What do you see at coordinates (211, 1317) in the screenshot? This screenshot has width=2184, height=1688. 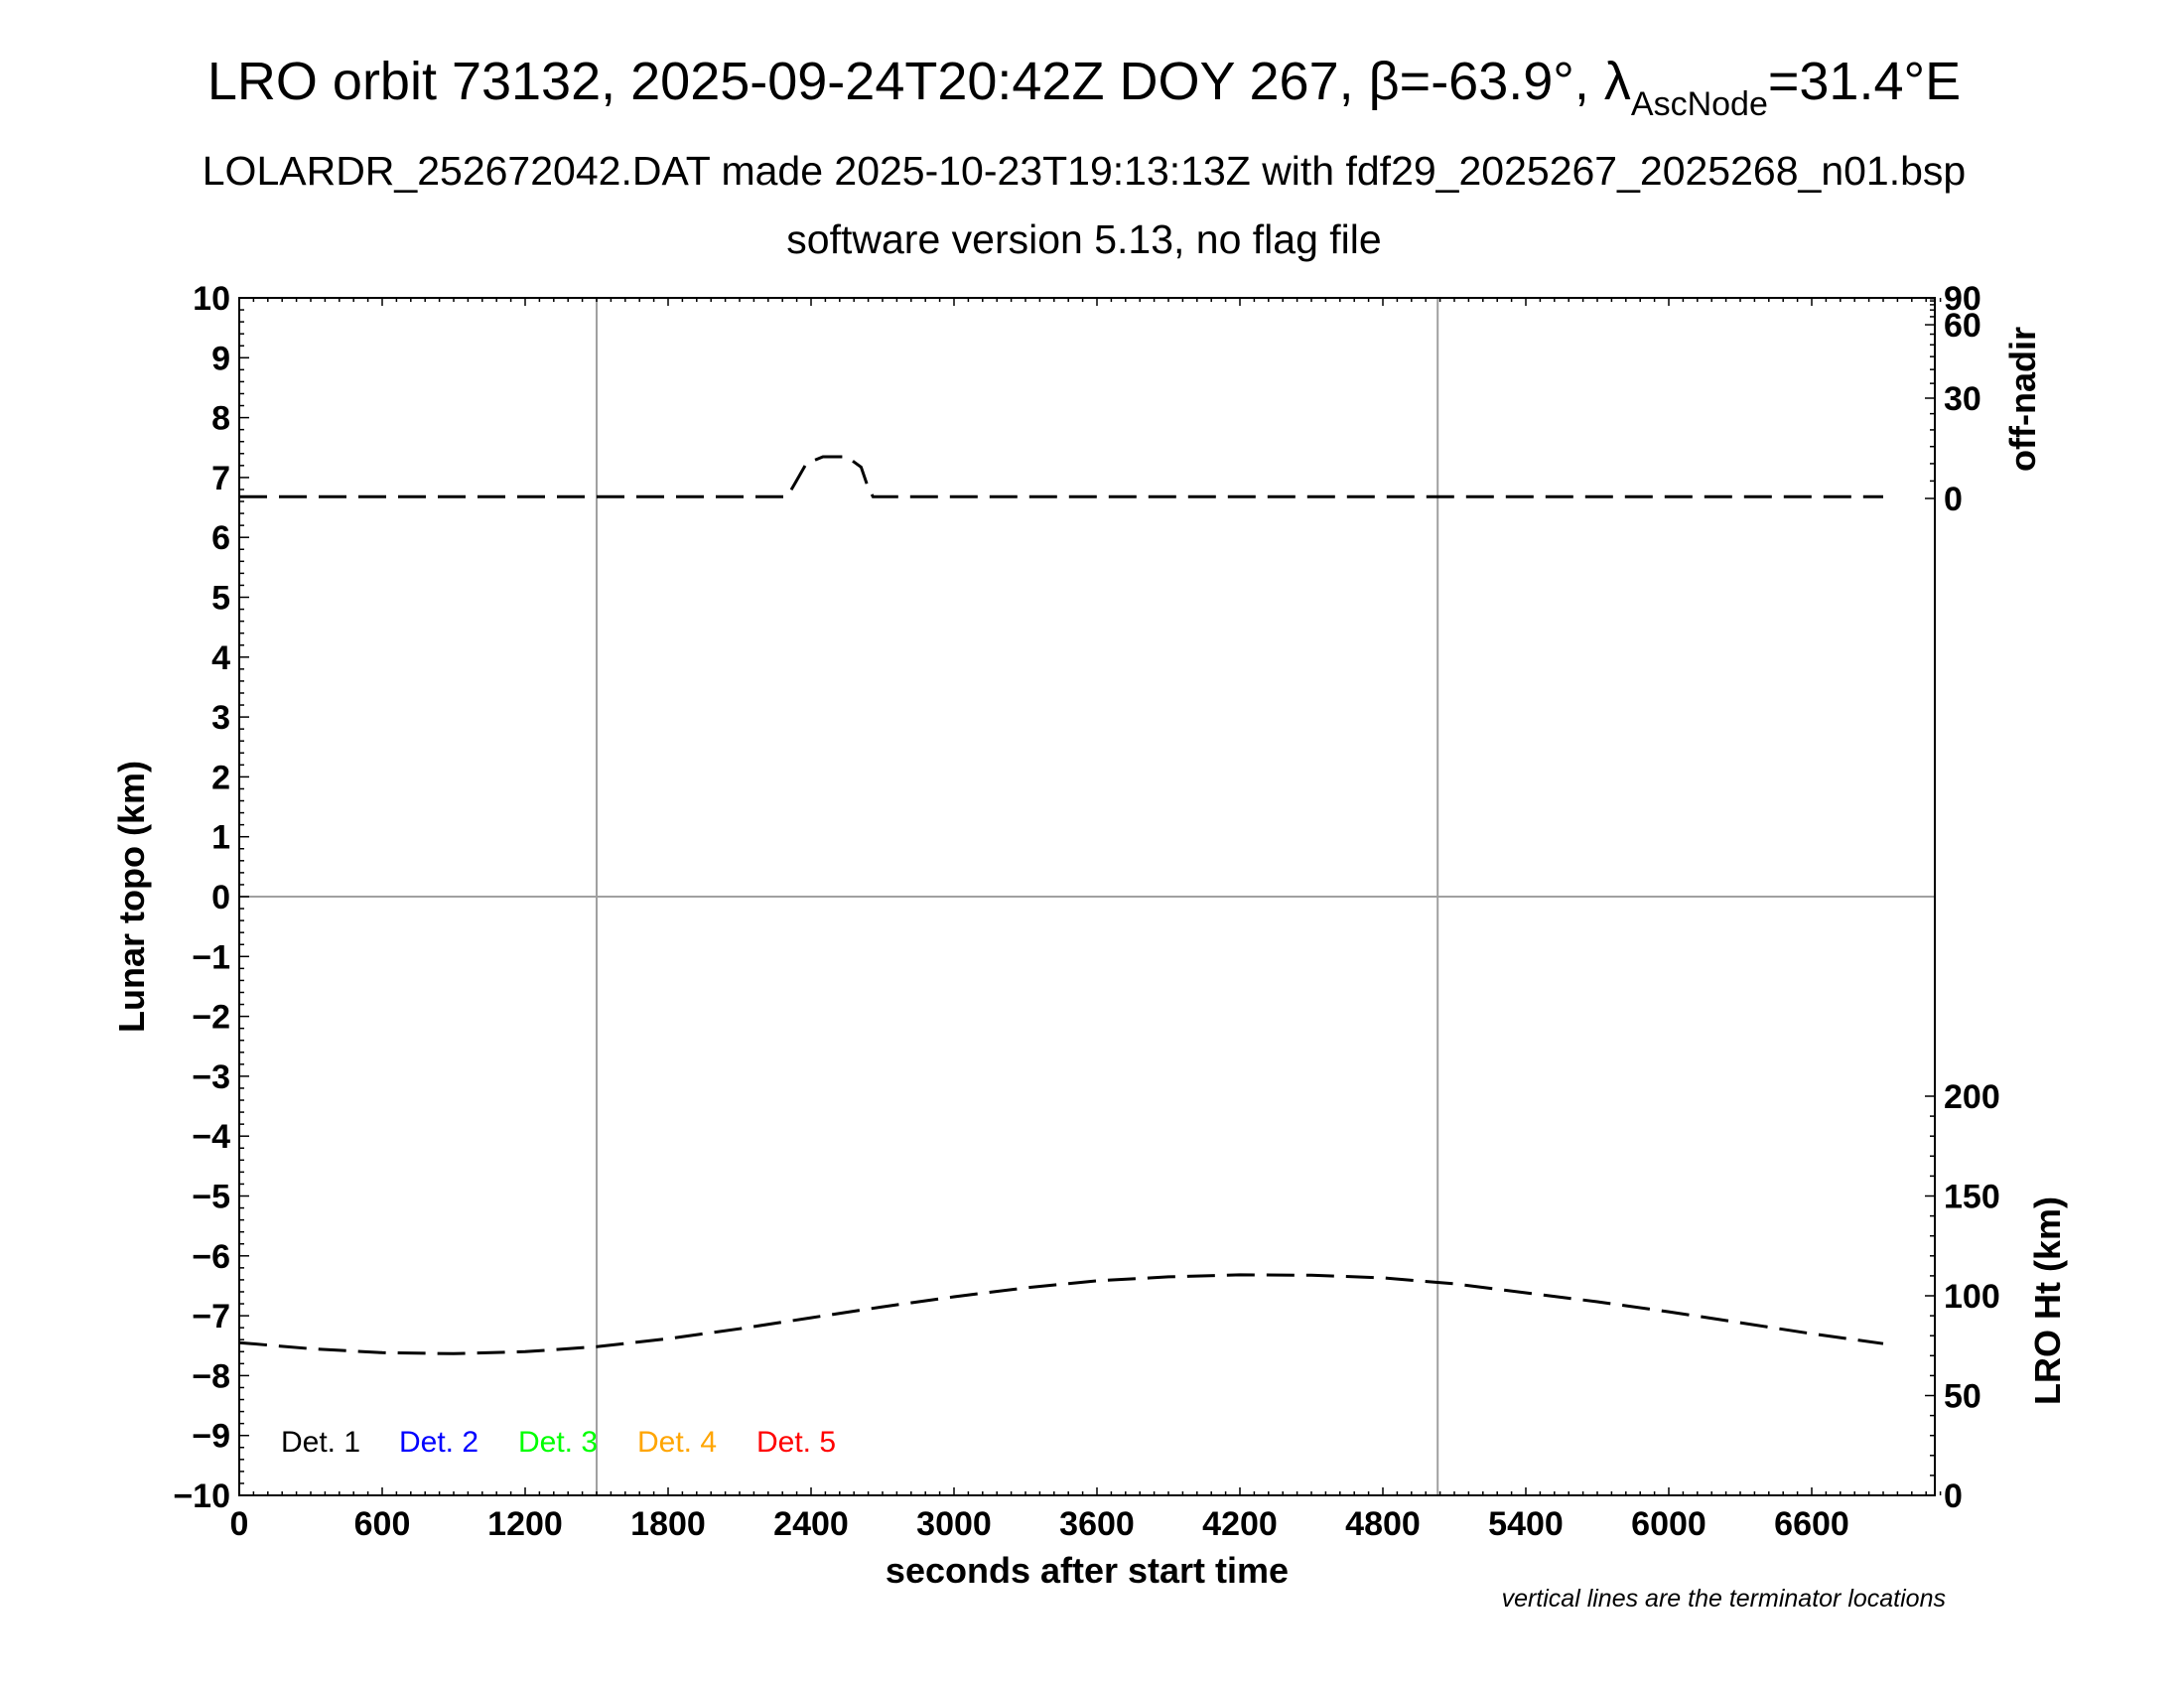 I see `y-tick-label: −7` at bounding box center [211, 1317].